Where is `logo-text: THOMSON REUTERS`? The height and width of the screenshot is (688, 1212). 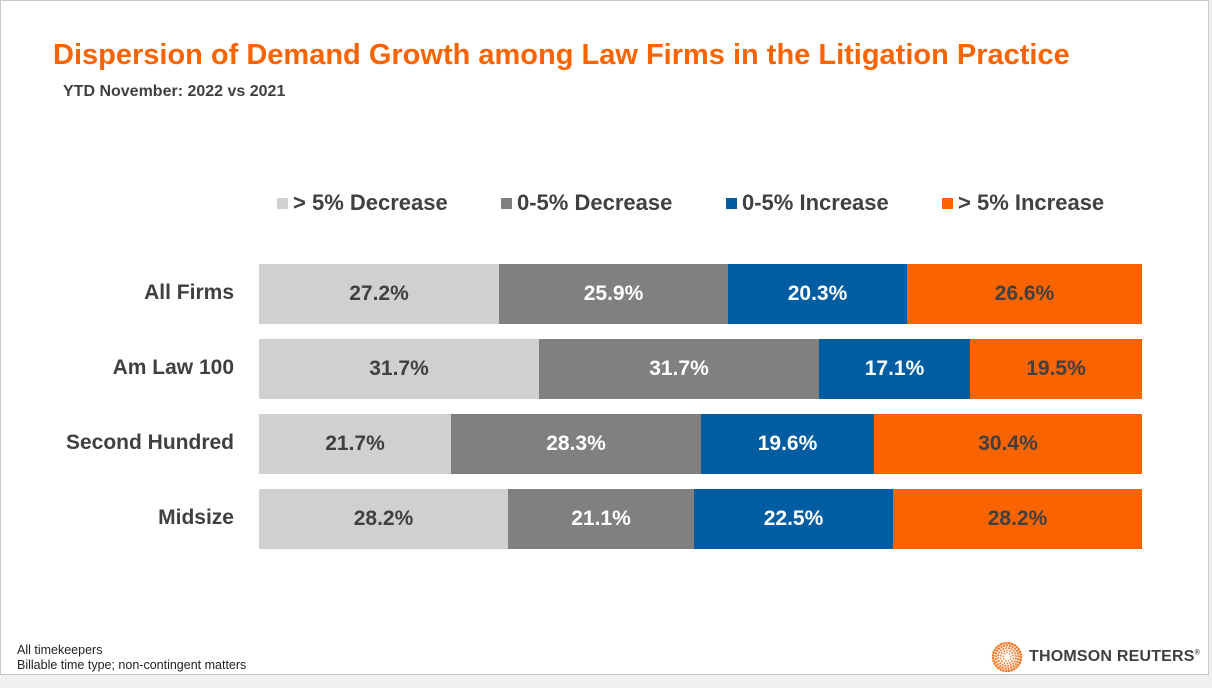
logo-text: THOMSON REUTERS is located at coordinates (1112, 656).